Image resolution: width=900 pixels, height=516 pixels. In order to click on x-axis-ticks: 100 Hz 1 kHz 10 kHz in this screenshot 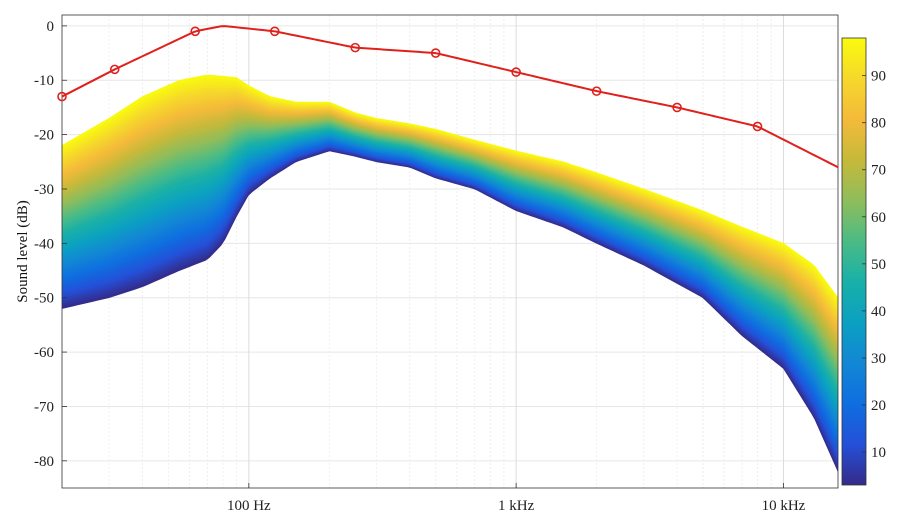, I will do `click(516, 498)`.